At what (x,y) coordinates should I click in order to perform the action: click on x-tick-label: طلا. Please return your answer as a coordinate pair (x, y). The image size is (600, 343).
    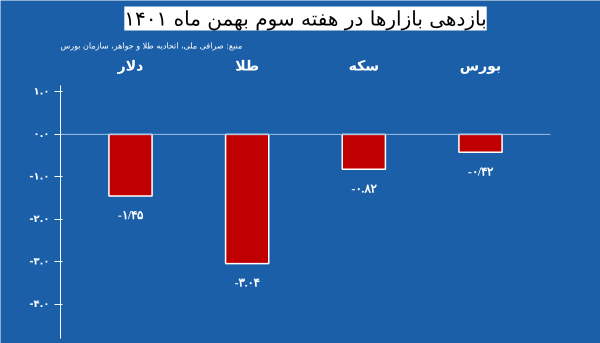
    Looking at the image, I should click on (247, 66).